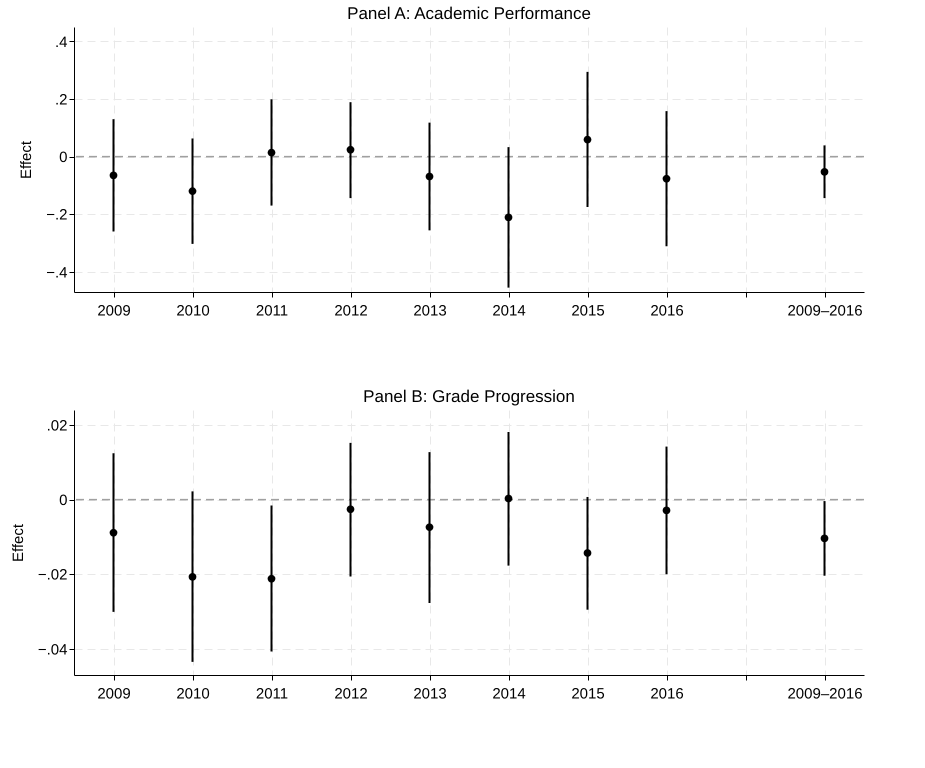 The image size is (925, 768). What do you see at coordinates (61, 100) in the screenshot?
I see `y-tick-label: .2` at bounding box center [61, 100].